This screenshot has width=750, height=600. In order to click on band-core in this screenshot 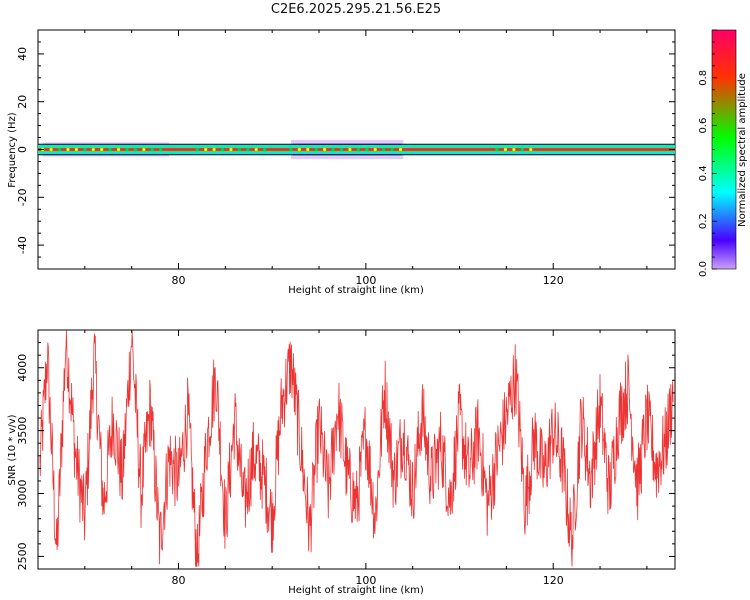, I will do `click(356, 149)`.